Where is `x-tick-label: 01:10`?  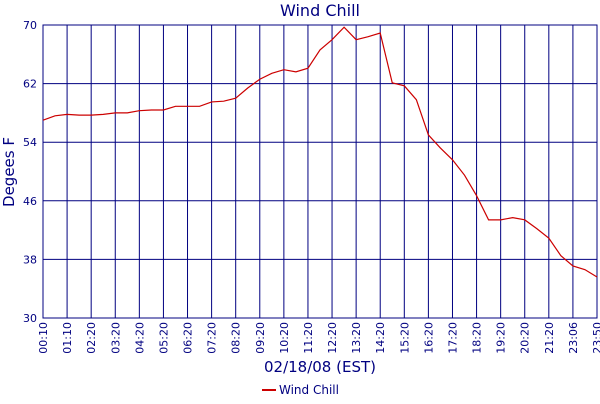
x-tick-label: 01:10 is located at coordinates (67, 338).